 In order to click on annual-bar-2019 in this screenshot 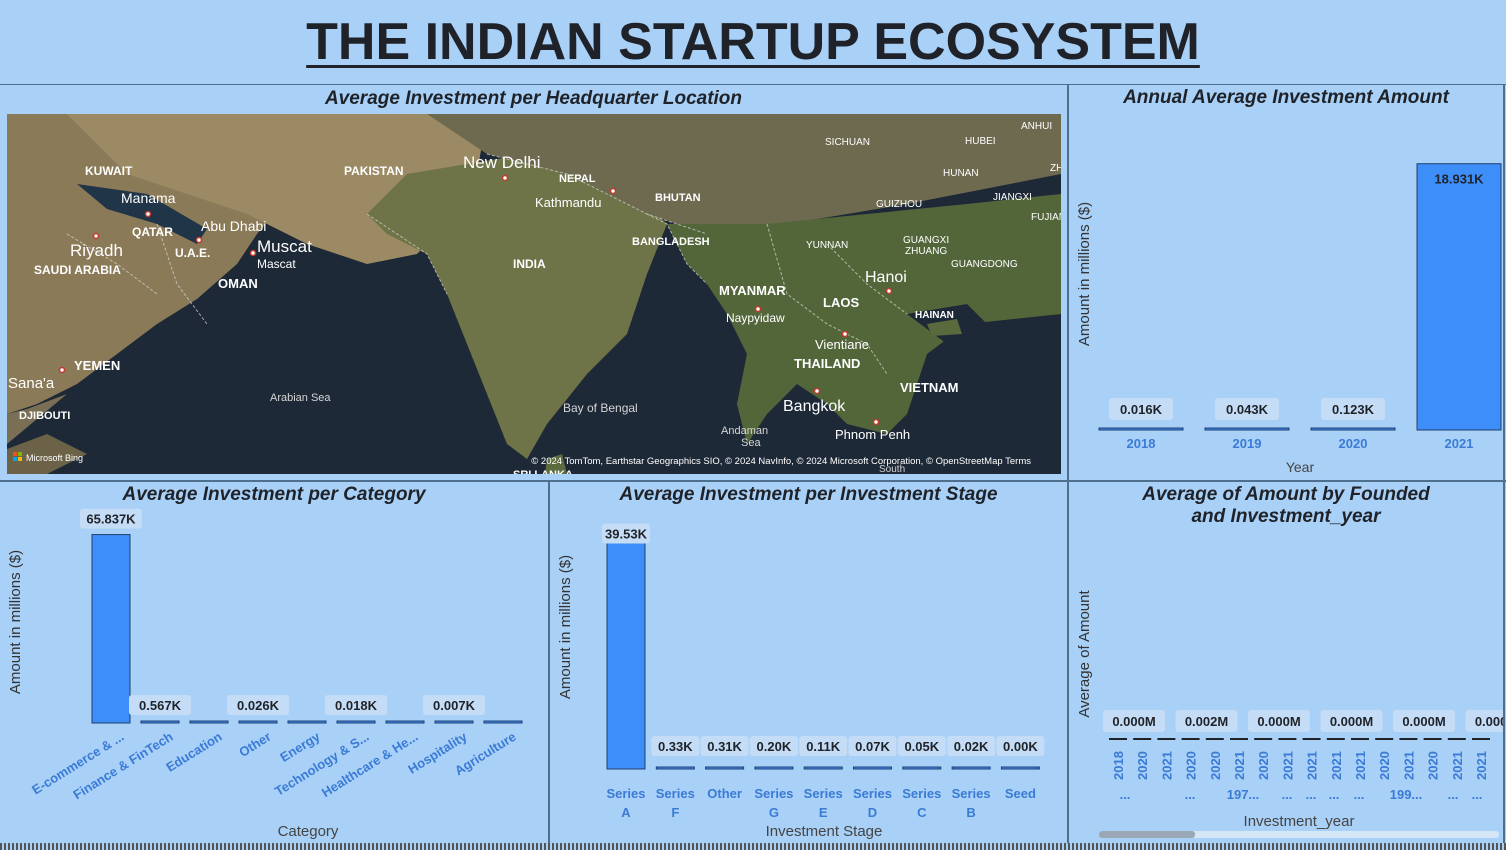, I will do `click(1247, 429)`.